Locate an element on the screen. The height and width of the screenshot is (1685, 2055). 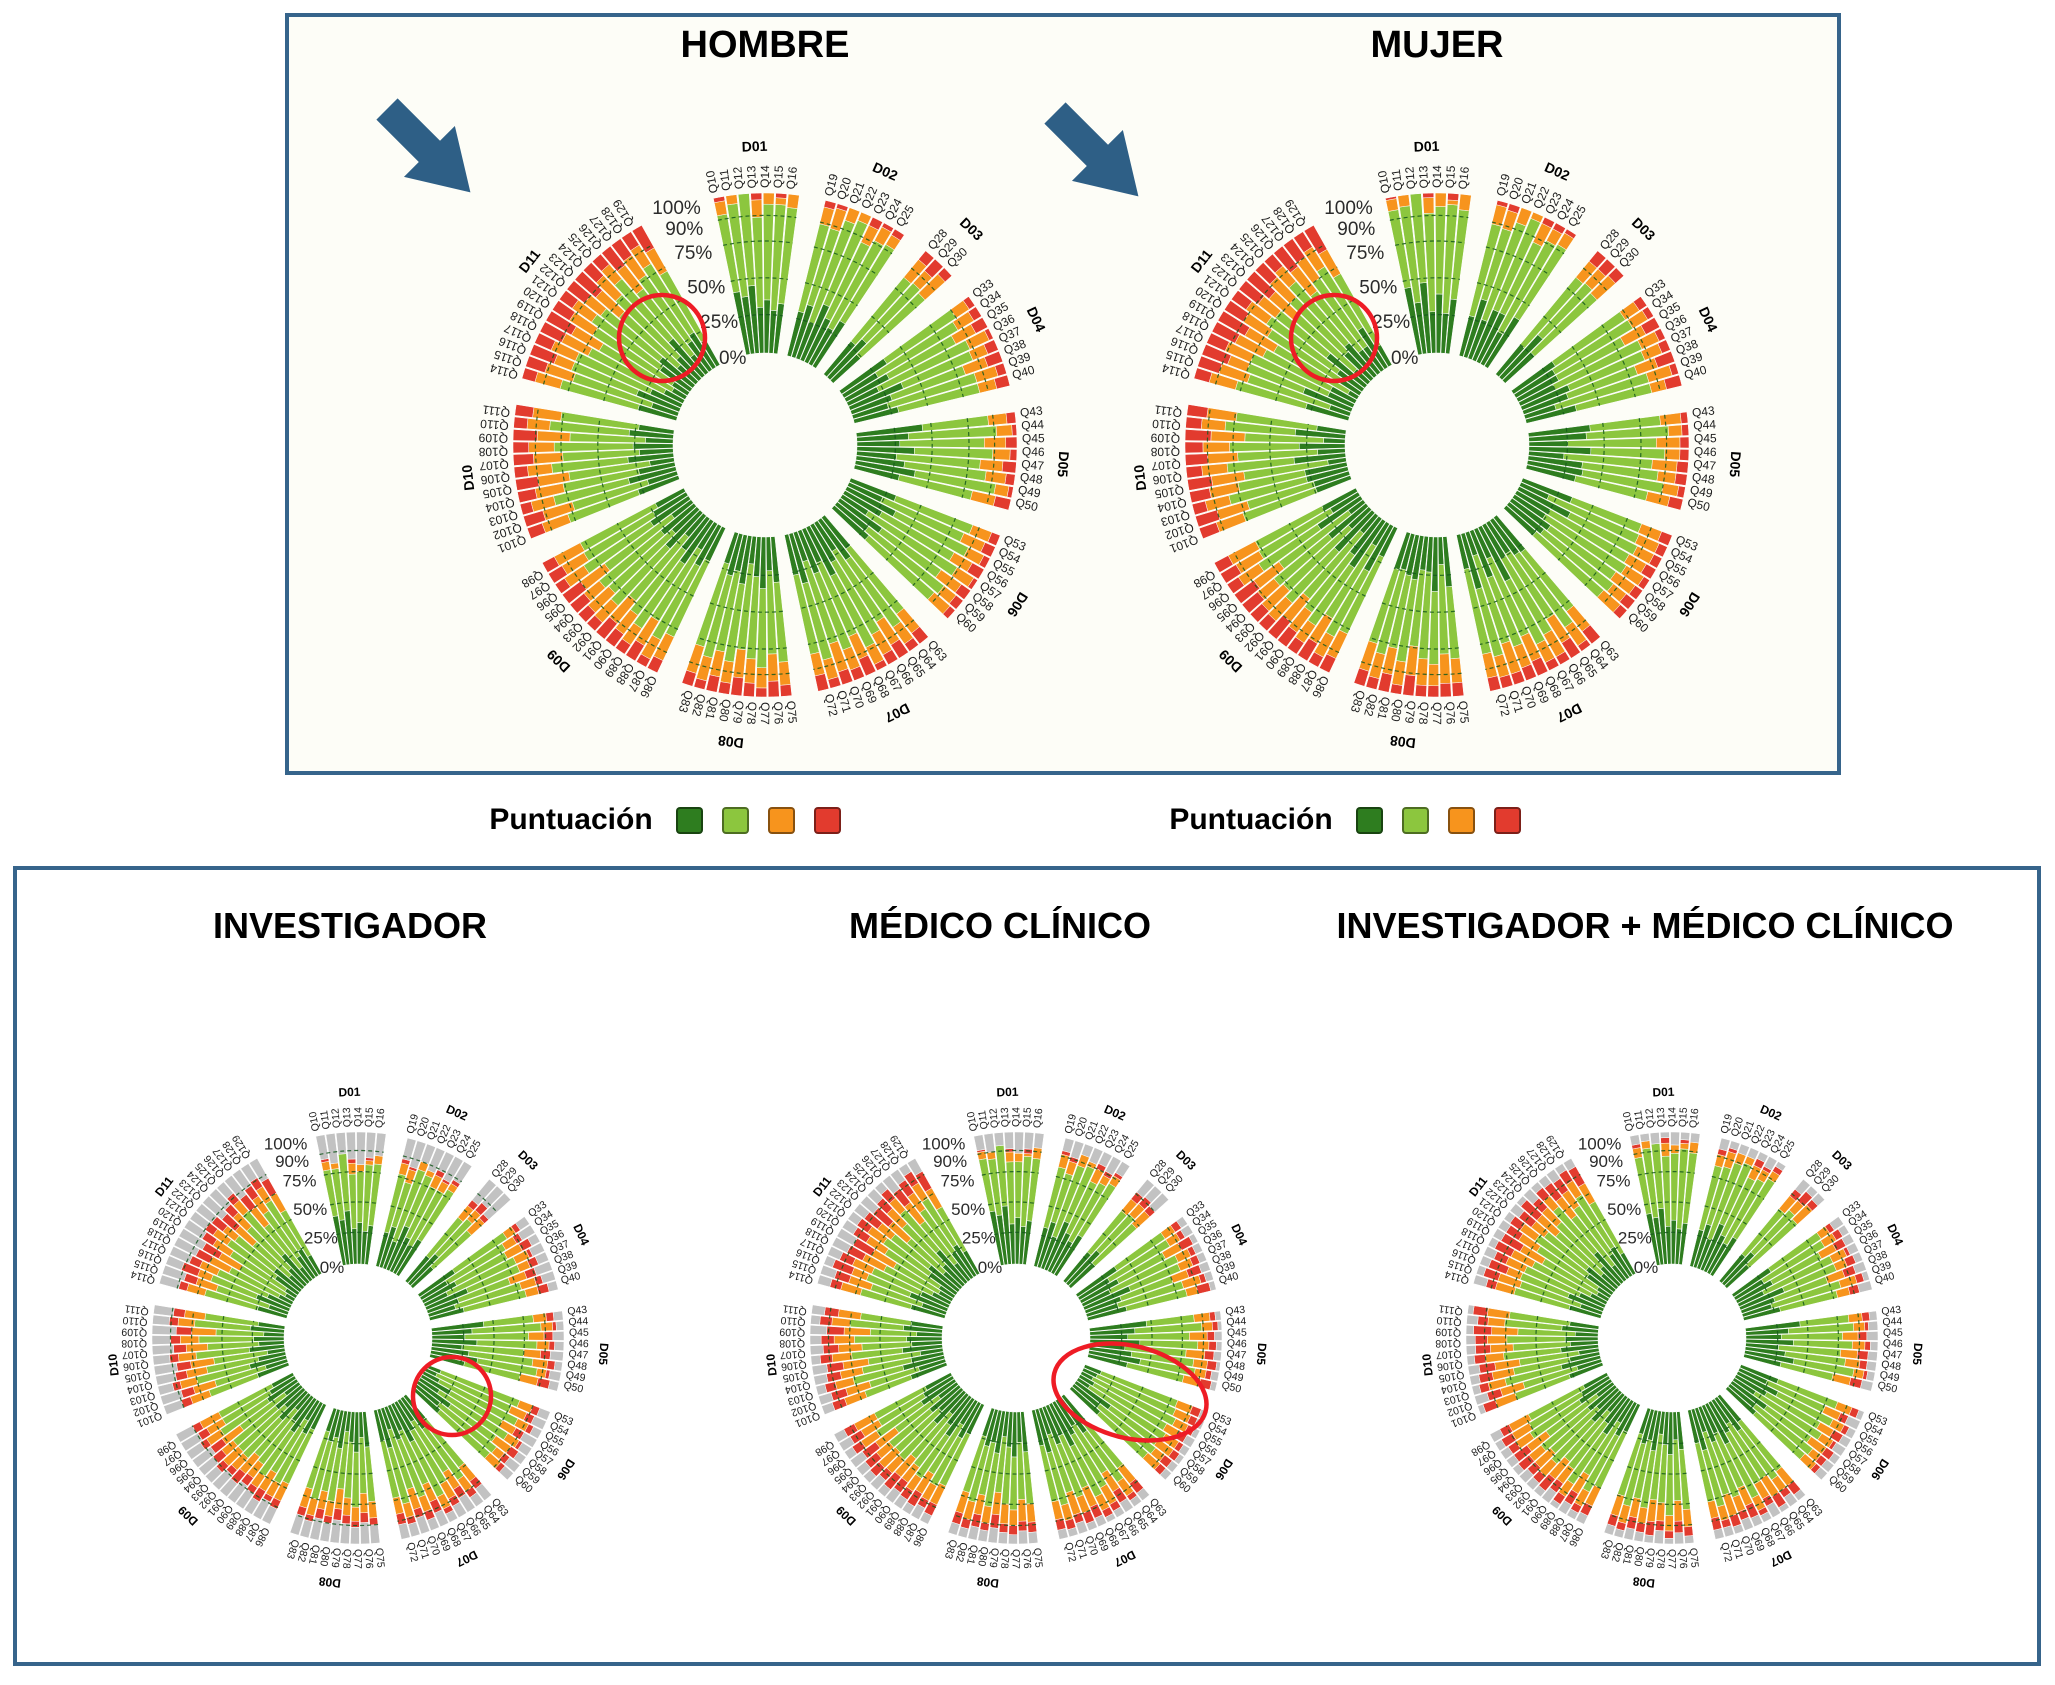
svg-text: Q49 is located at coordinates (1029, 492).